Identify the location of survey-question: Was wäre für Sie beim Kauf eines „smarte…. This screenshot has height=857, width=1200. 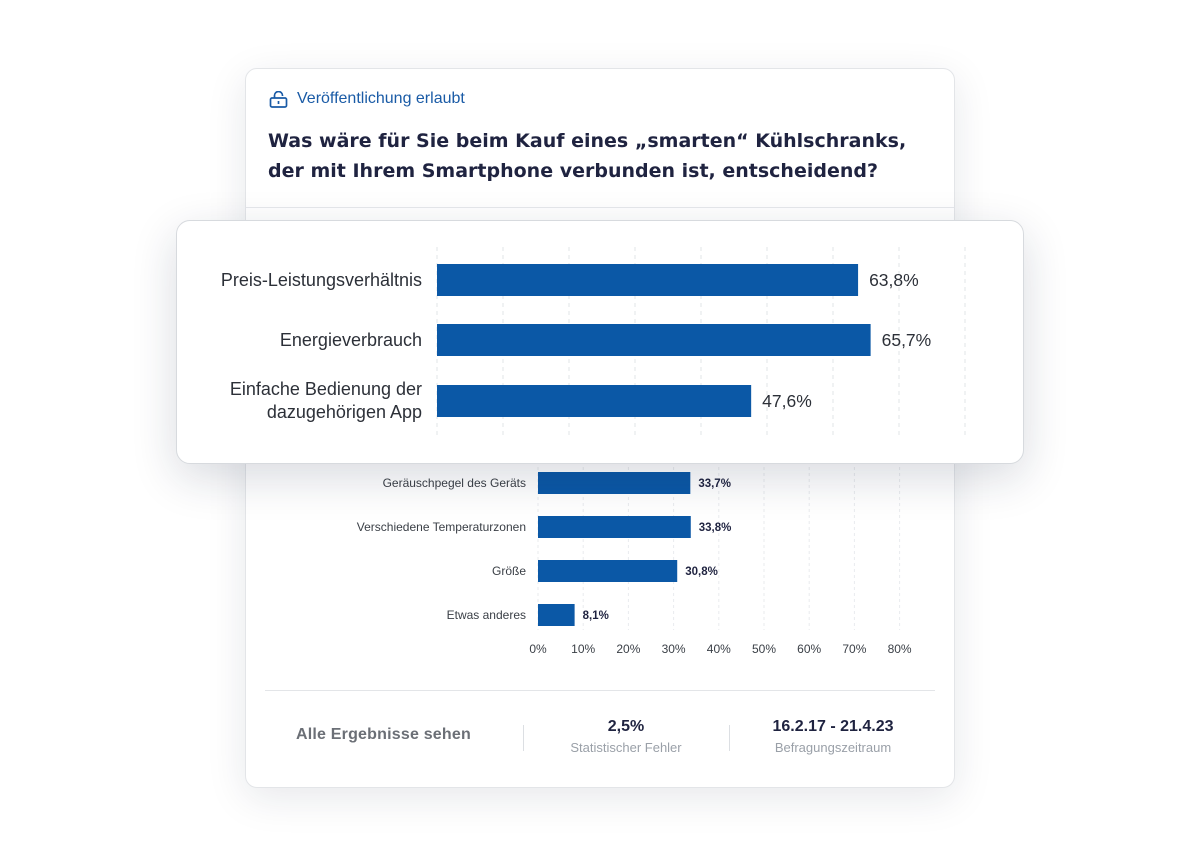
(593, 156).